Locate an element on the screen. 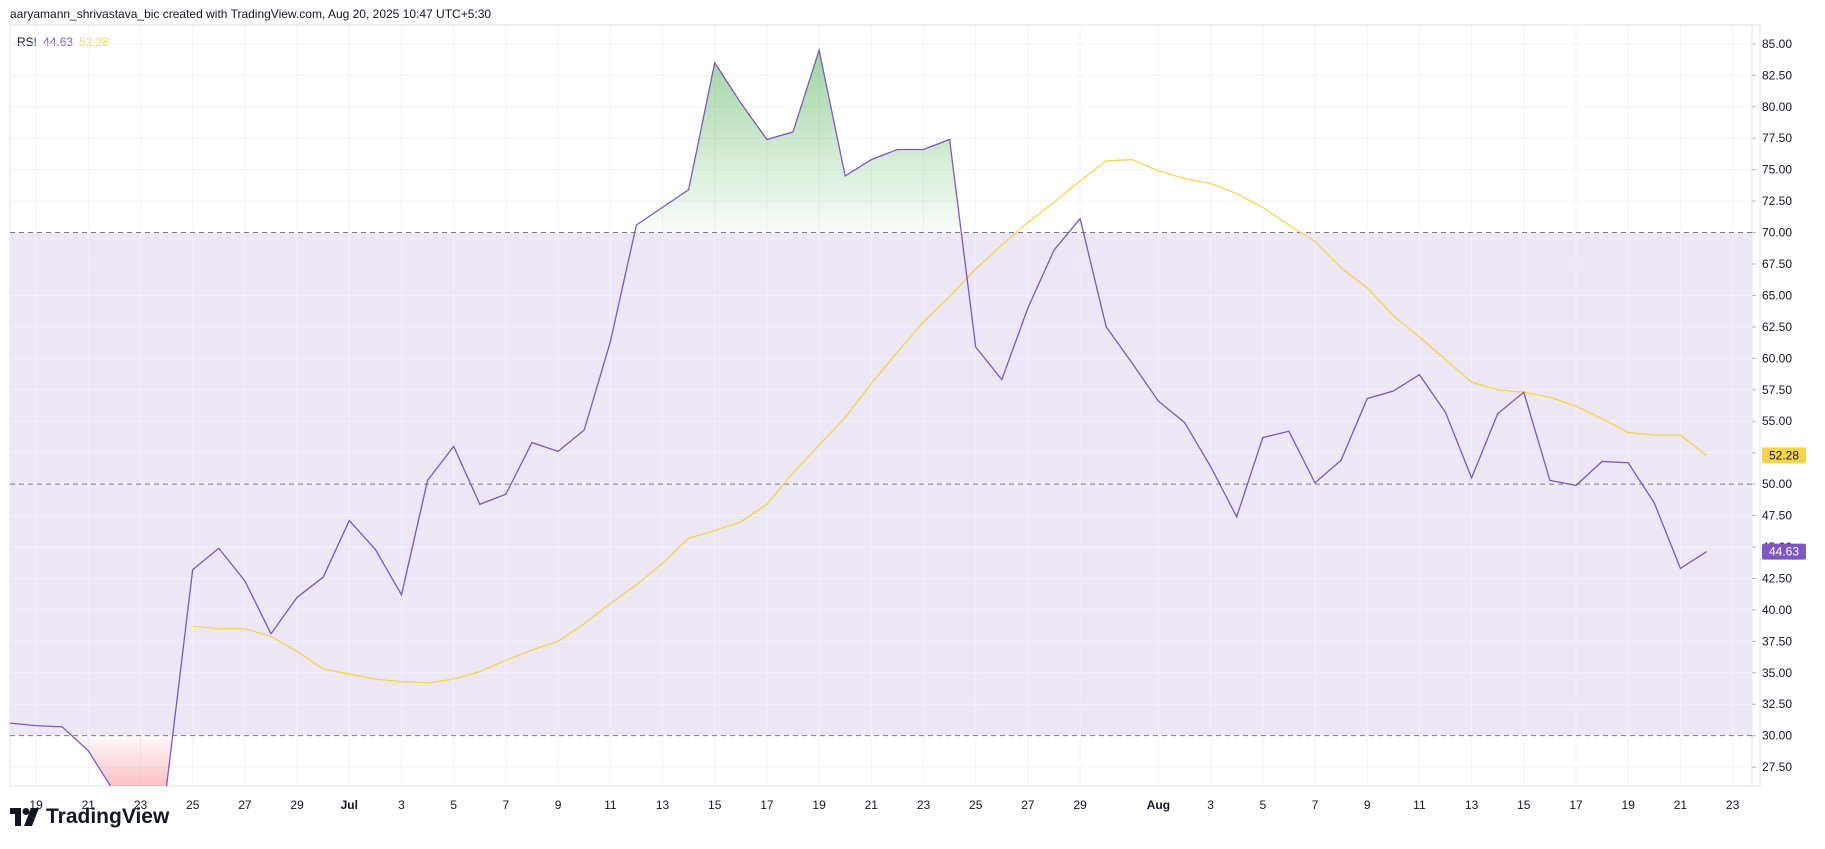  rsi-last-value-label: 44.63 is located at coordinates (1784, 552).